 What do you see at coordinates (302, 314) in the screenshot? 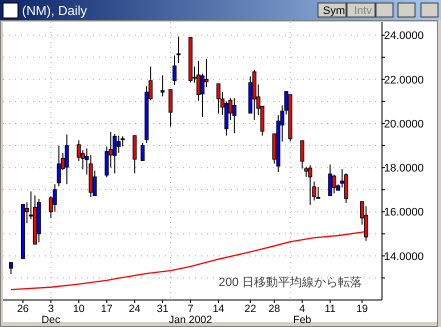
I see `x-tick-label: 4 Feb` at bounding box center [302, 314].